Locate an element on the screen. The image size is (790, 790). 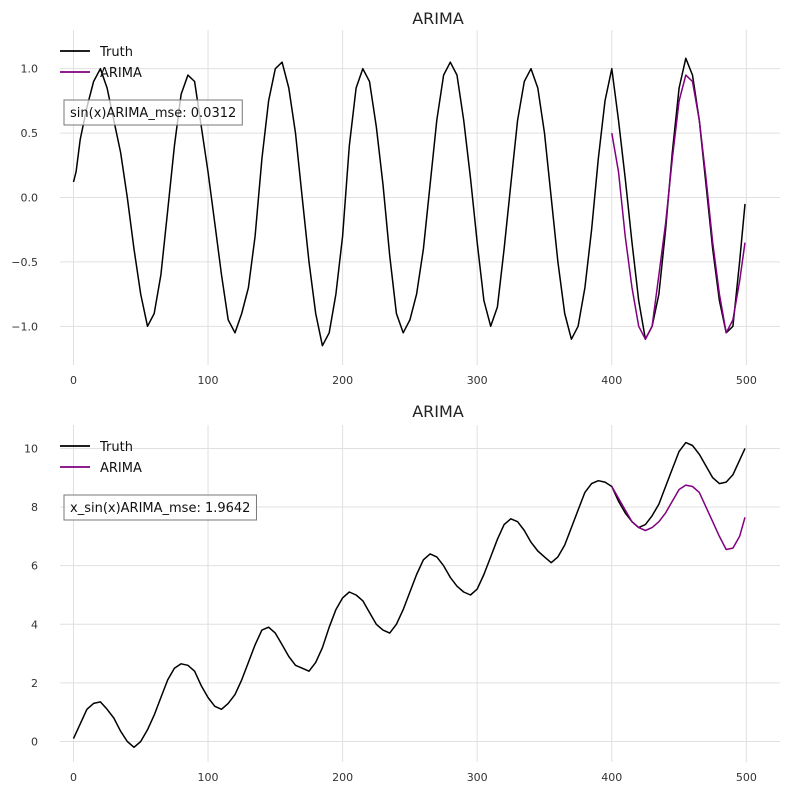
y-tick-label: 8 is located at coordinates (34, 507).